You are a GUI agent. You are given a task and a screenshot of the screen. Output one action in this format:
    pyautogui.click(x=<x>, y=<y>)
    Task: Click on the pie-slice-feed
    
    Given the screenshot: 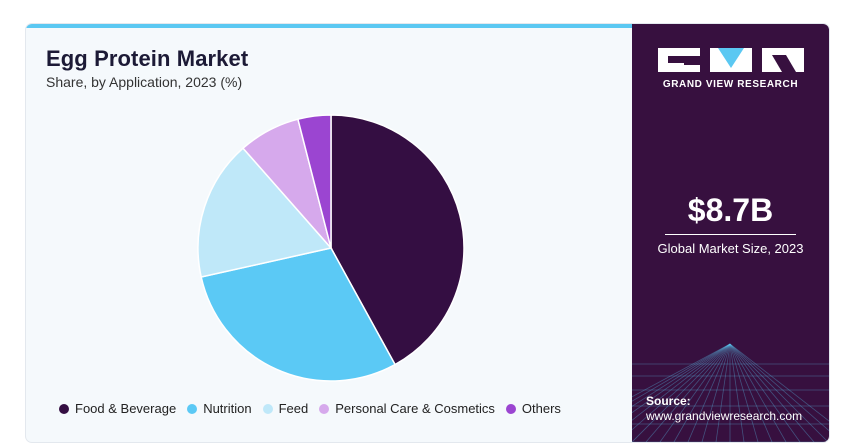 What is the action you would take?
    pyautogui.click(x=265, y=212)
    